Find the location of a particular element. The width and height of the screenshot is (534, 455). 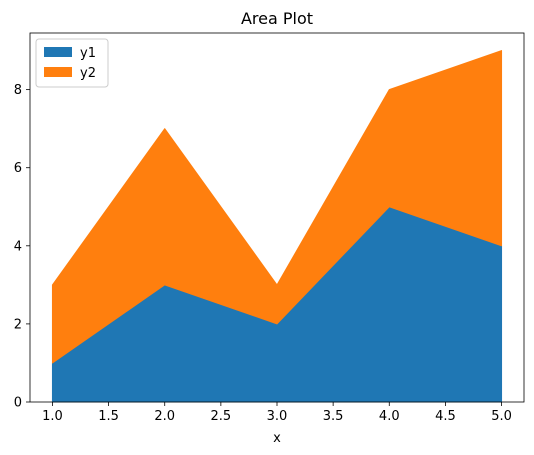

x-tick-label: 1.0 is located at coordinates (52, 416).